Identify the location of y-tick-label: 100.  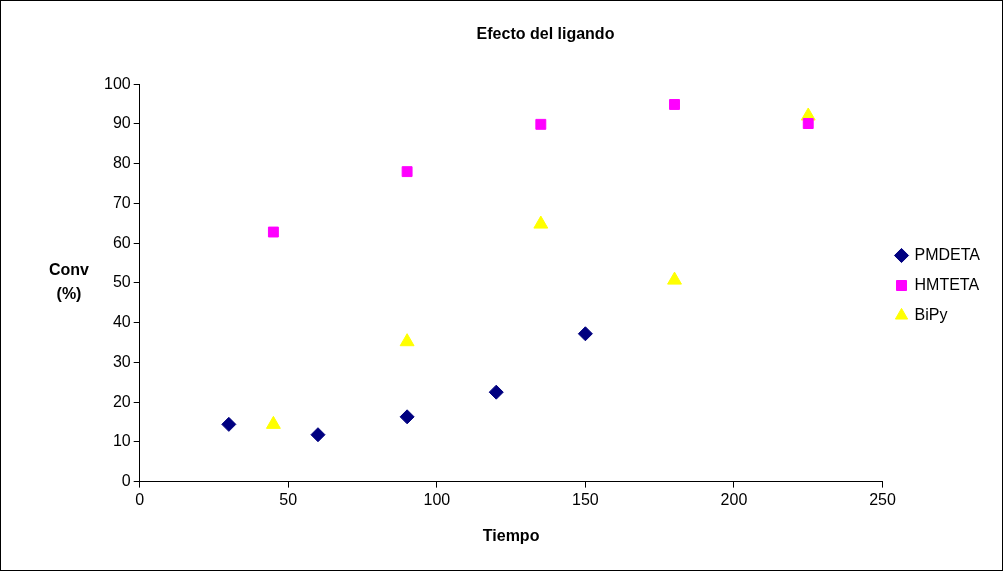
(117, 83).